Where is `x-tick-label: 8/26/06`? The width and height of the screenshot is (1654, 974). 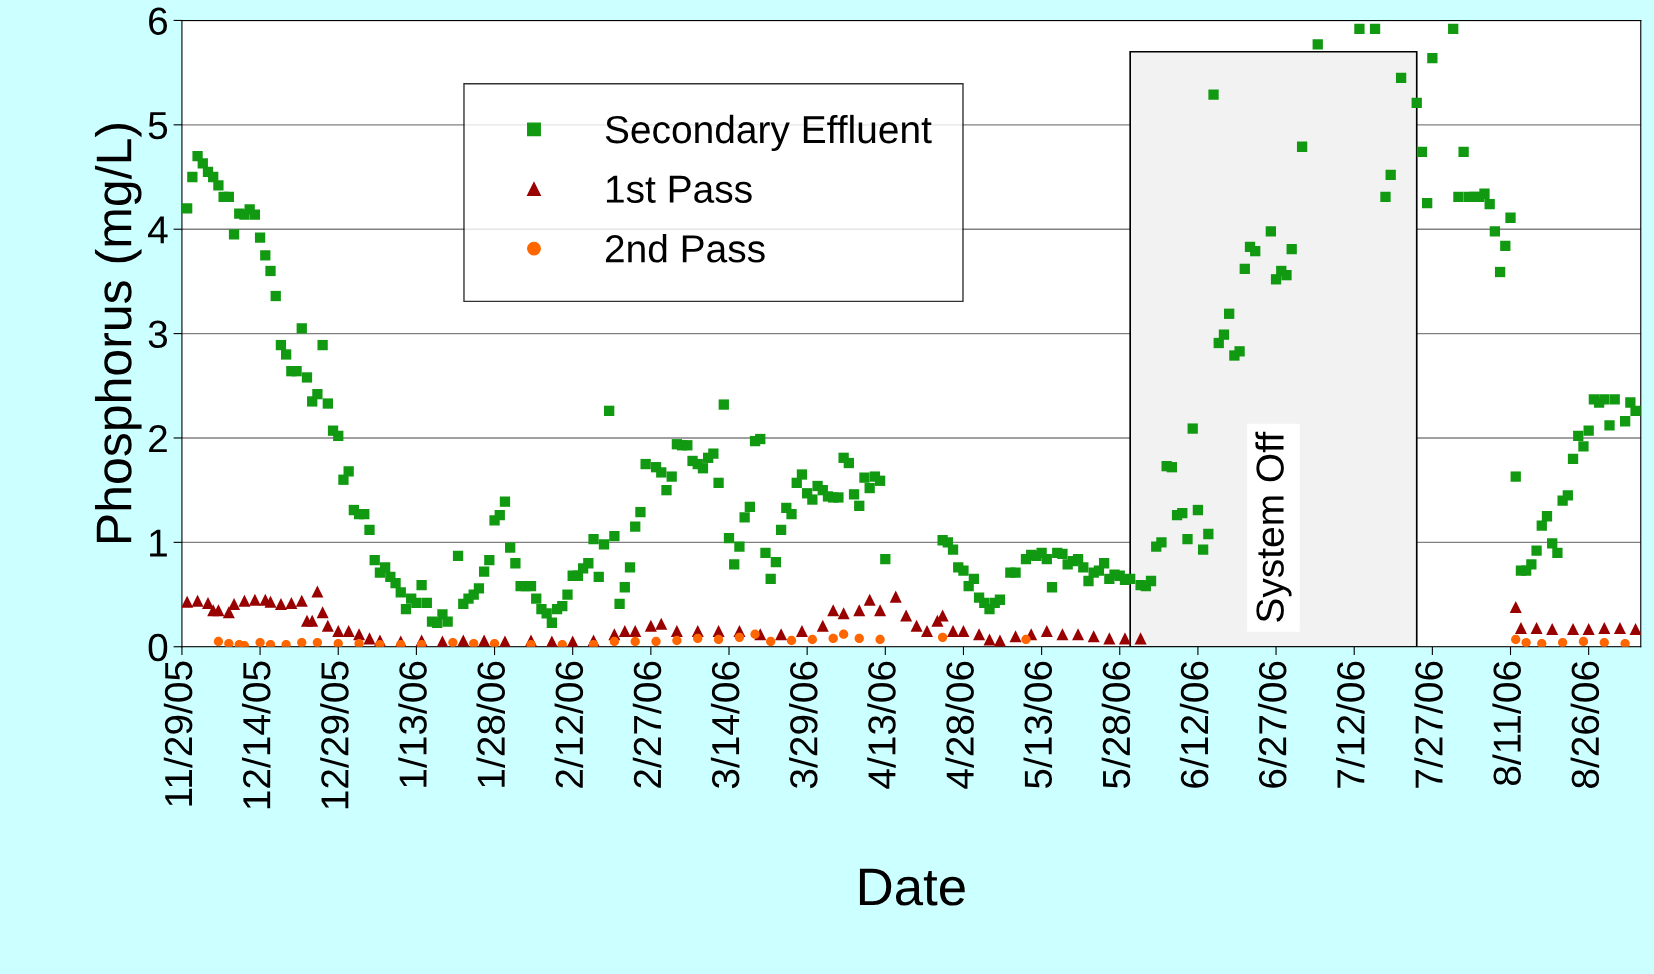
x-tick-label: 8/26/06 is located at coordinates (1585, 724).